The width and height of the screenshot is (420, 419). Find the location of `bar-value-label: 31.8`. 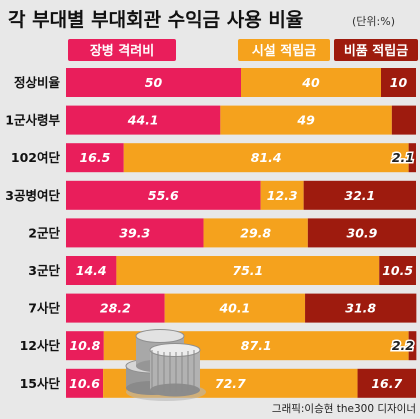

bar-value-label: 31.8 is located at coordinates (360, 308).